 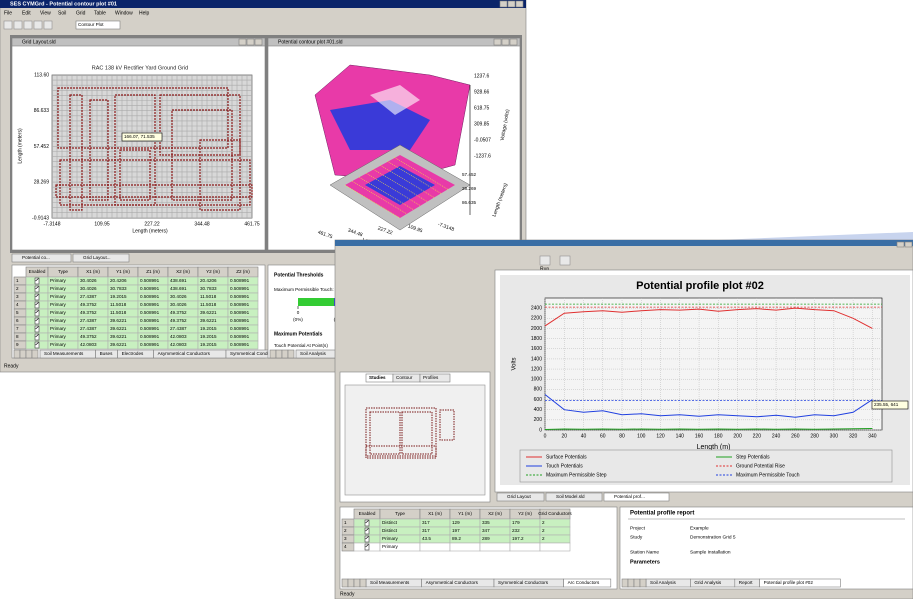 What do you see at coordinates (624, 243) in the screenshot?
I see `title-bar` at bounding box center [624, 243].